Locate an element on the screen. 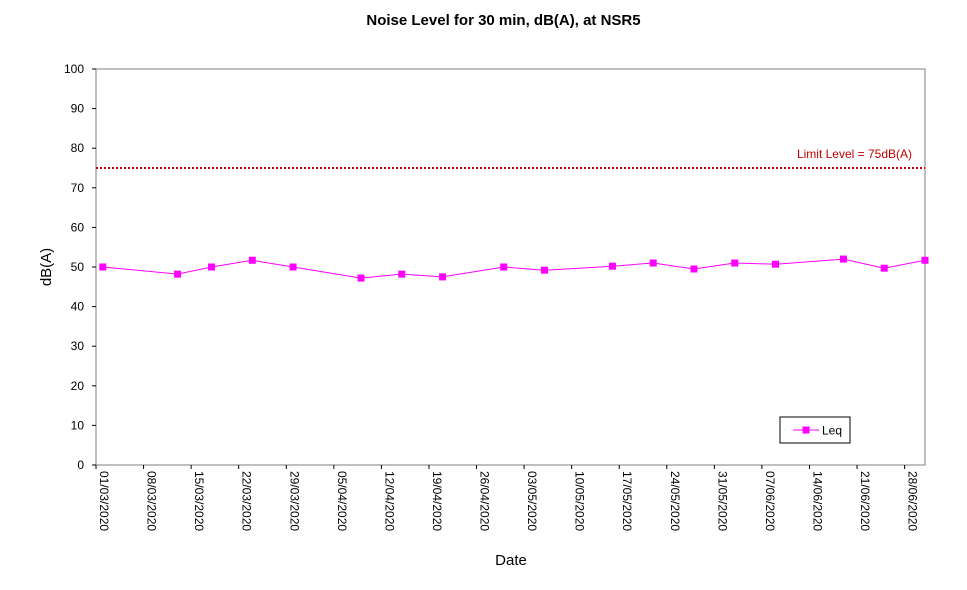  limit-label: Limit Level = 75dB(A) is located at coordinates (854, 154).